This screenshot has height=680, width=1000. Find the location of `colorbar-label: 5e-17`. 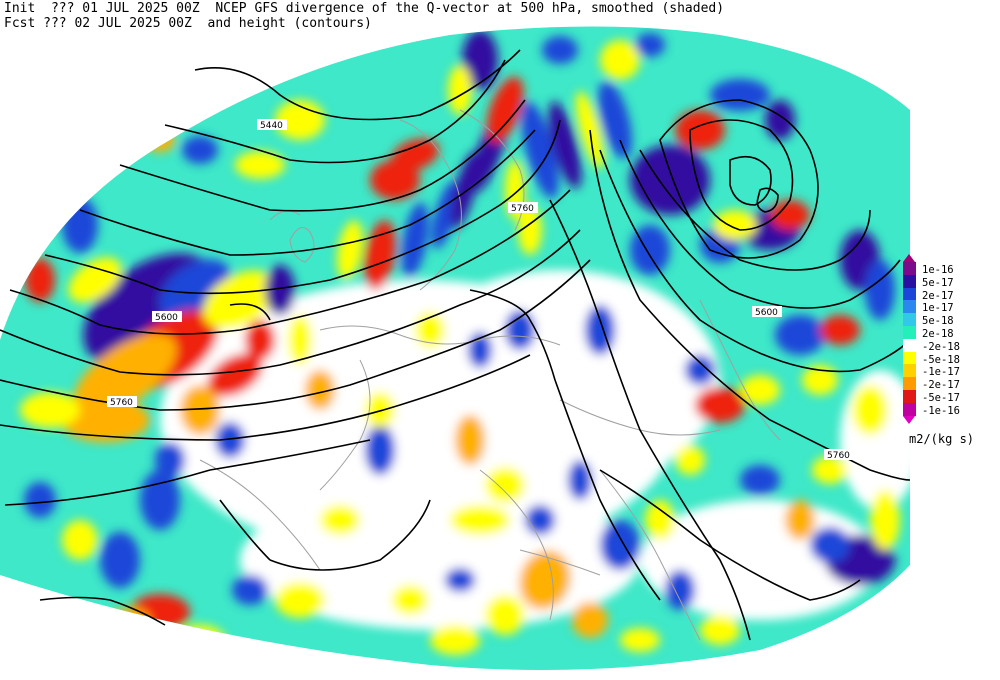

colorbar-label: 5e-17 is located at coordinates (938, 282).